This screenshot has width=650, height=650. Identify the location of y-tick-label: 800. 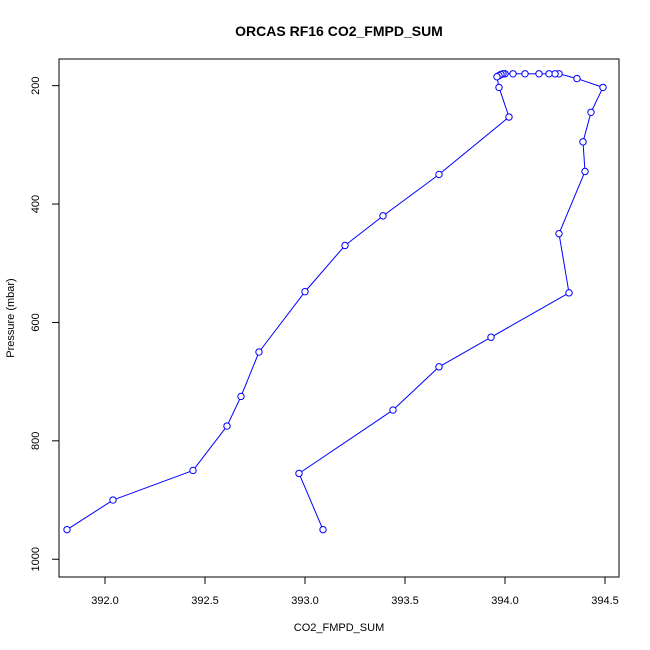
(36, 441).